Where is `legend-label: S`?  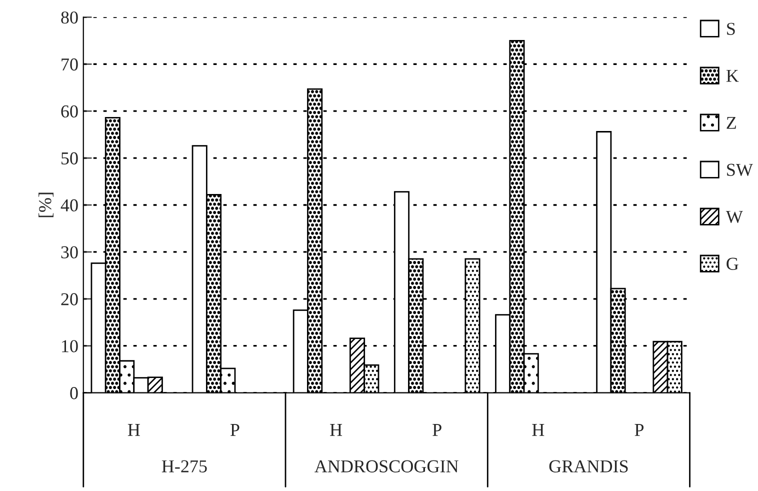
legend-label: S is located at coordinates (731, 28).